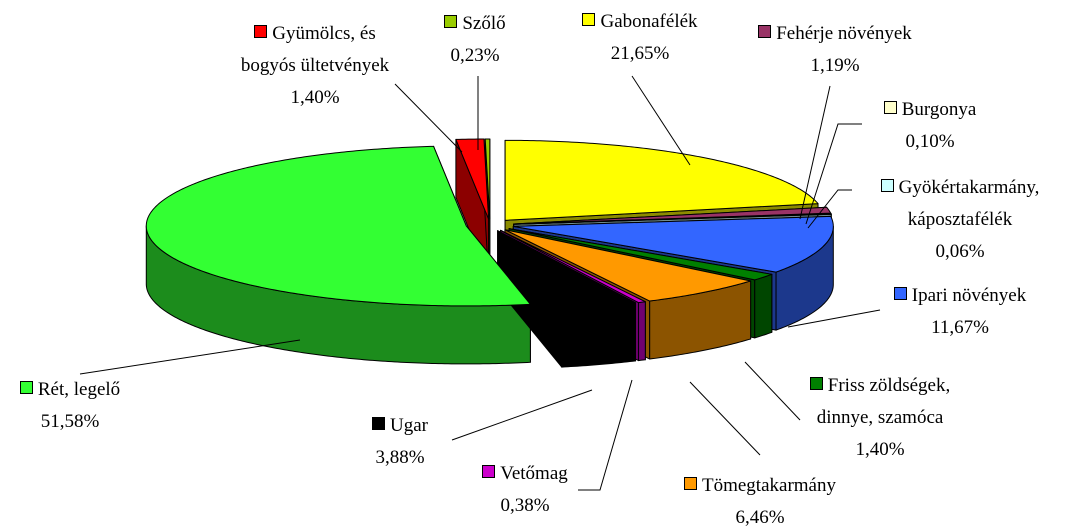  I want to click on category-label: Gyümölcs, és bogyós ültetvények, so click(315, 49).